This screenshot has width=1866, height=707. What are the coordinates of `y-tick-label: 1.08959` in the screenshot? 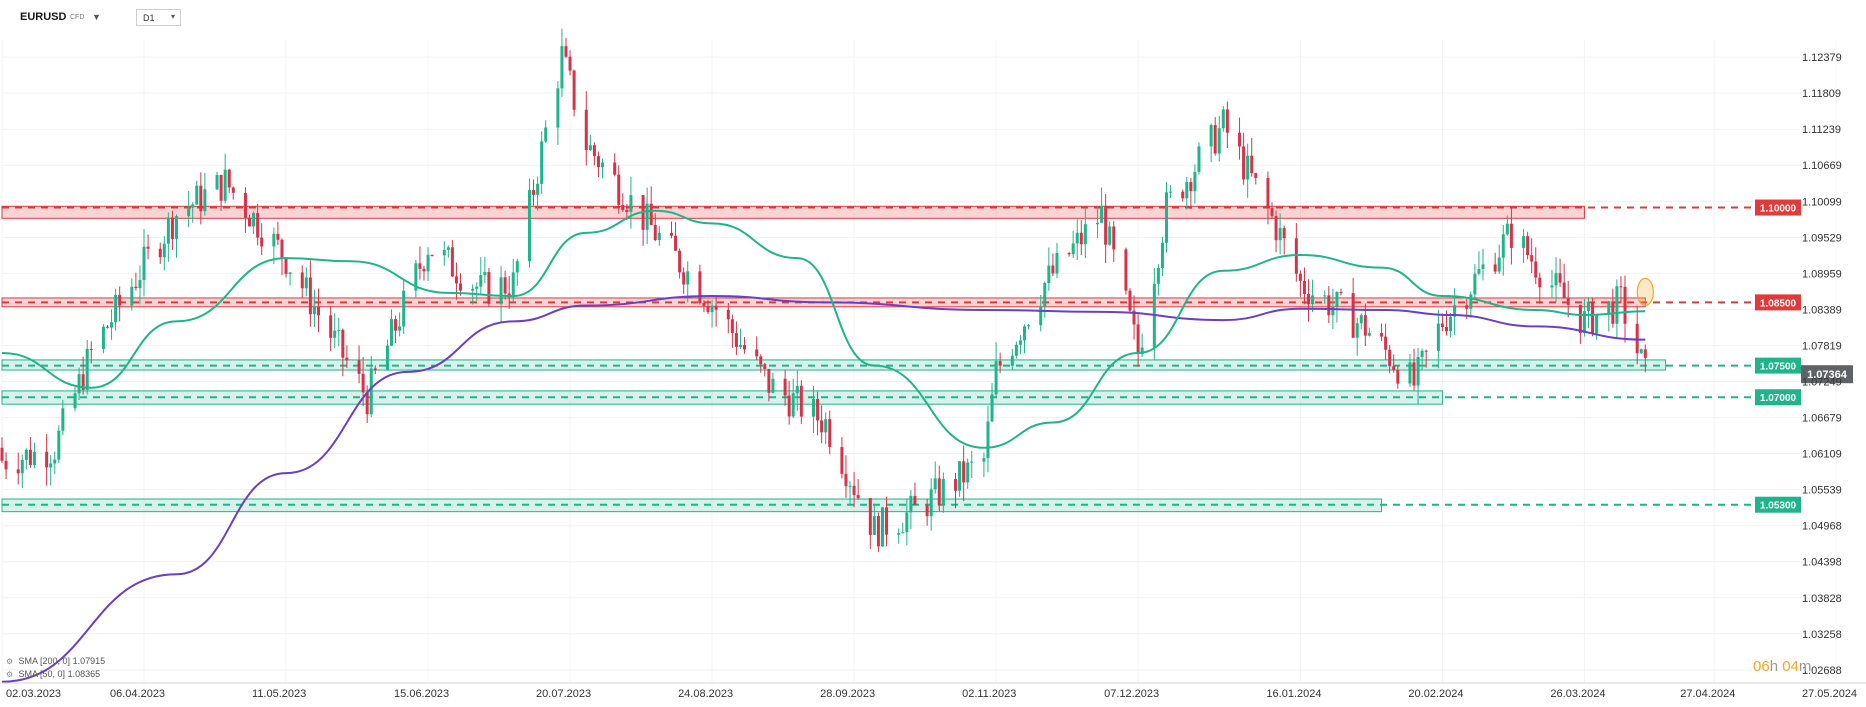 It's located at (1822, 274).